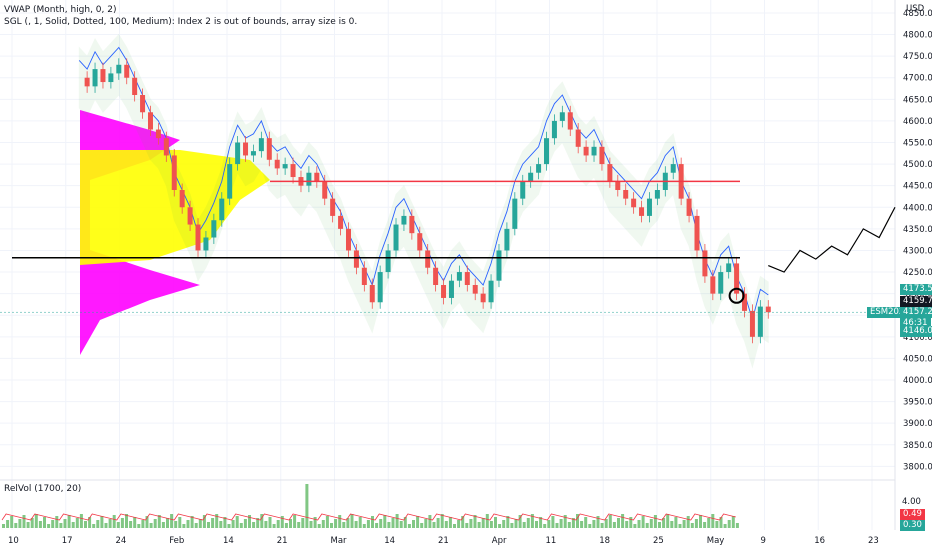 The image size is (932, 550). Describe the element at coordinates (917, 424) in the screenshot. I see `y-tick-label: 3900.00` at that location.